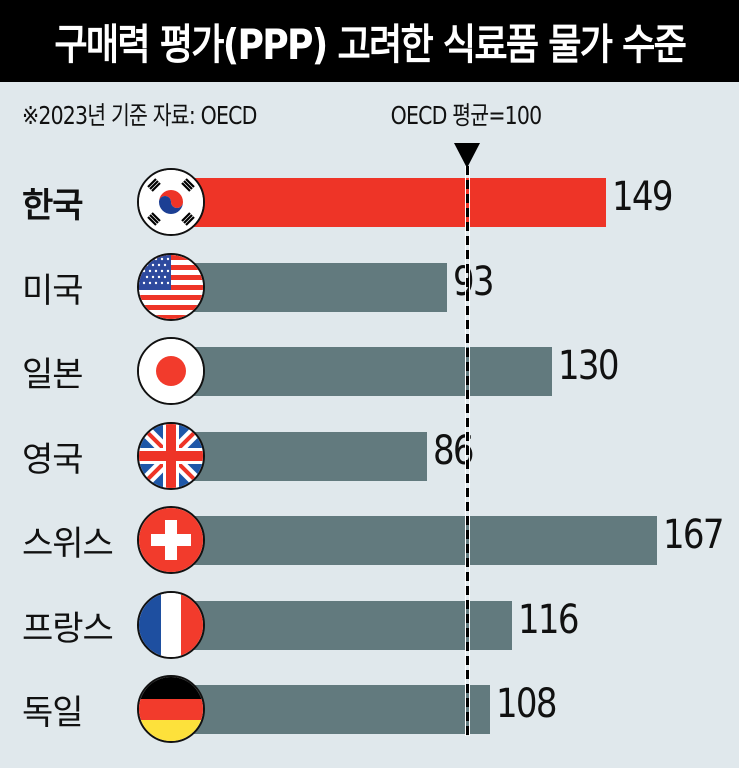 Image resolution: width=739 pixels, height=768 pixels. I want to click on reference-line, so click(467, 451).